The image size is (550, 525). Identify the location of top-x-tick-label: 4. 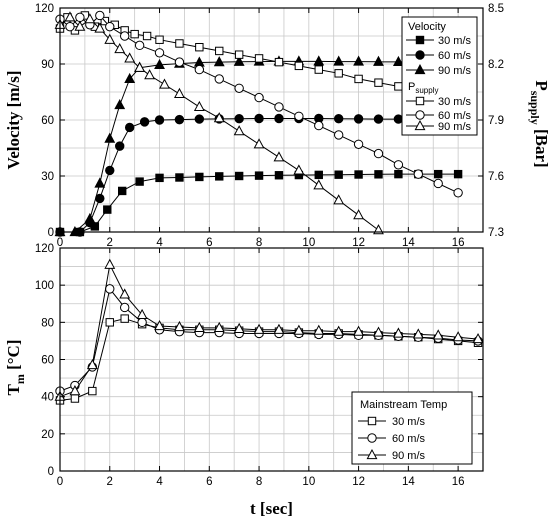
(159, 243).